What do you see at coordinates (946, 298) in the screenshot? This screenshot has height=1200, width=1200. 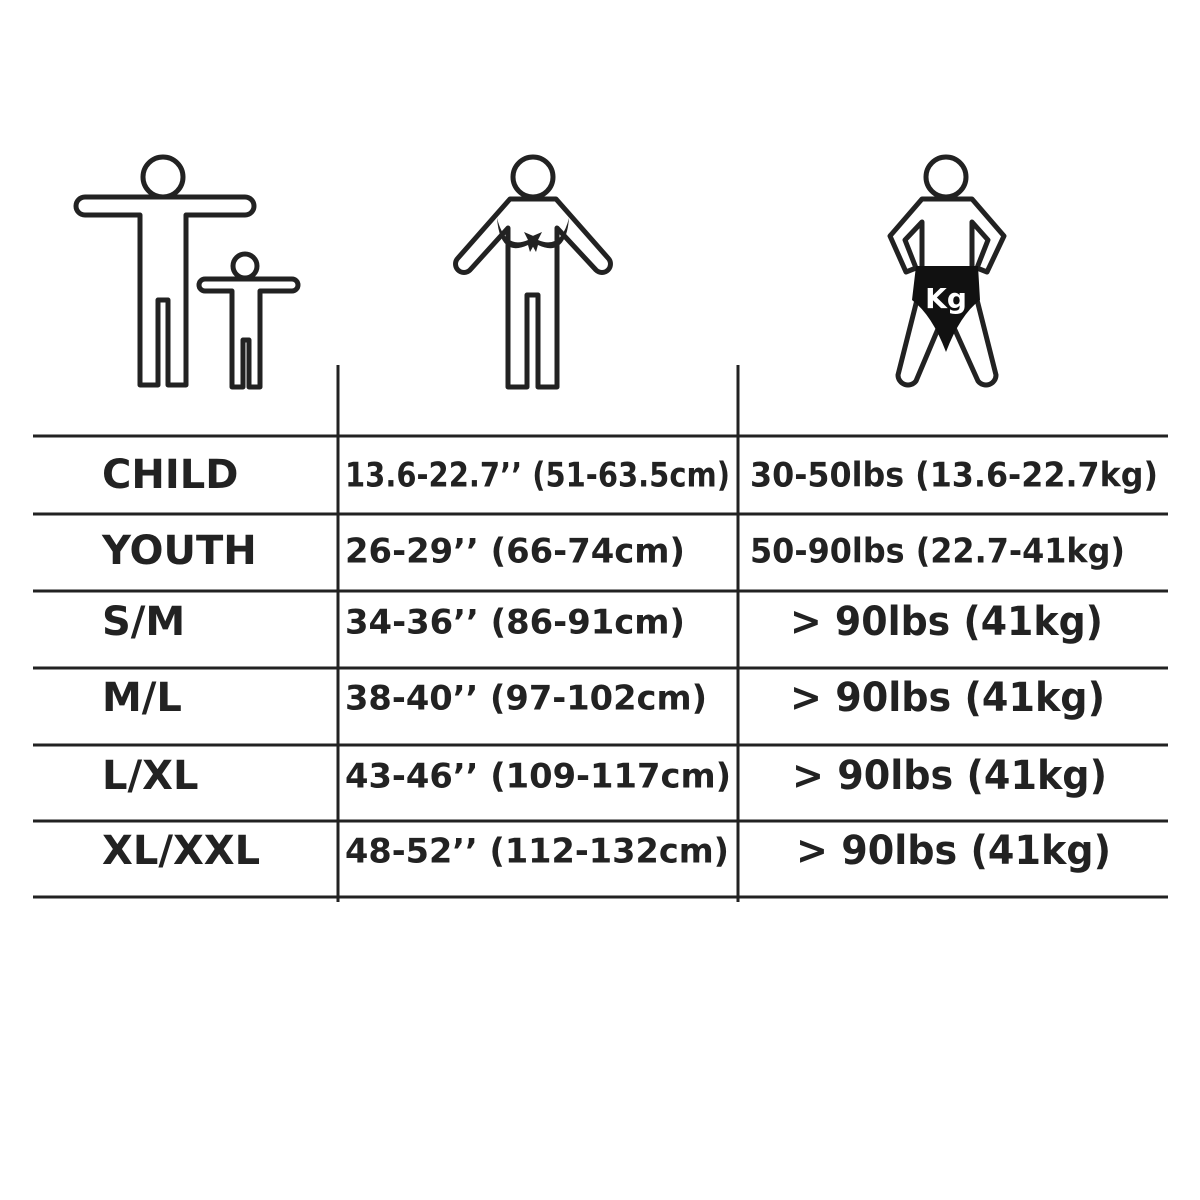 I see `weight-label: Kg` at bounding box center [946, 298].